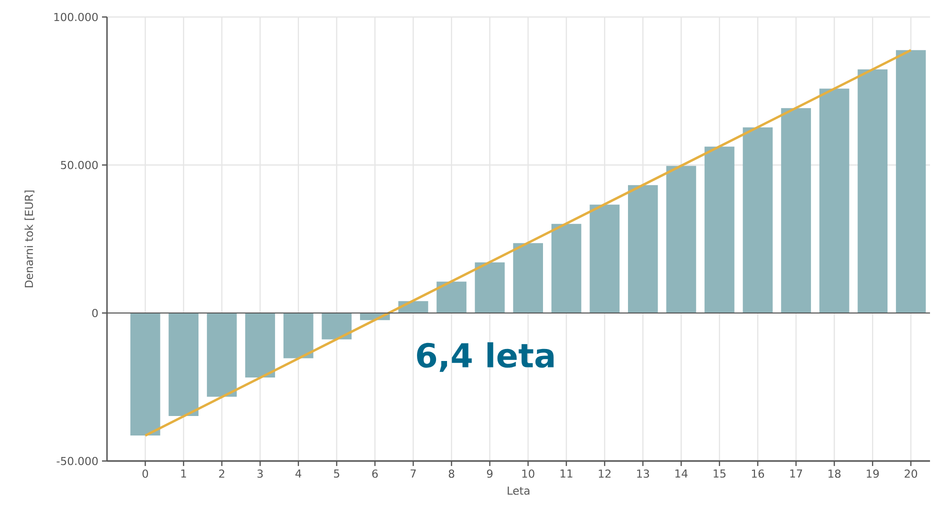  Describe the element at coordinates (260, 474) in the screenshot. I see `x-tick-label: 3` at that location.